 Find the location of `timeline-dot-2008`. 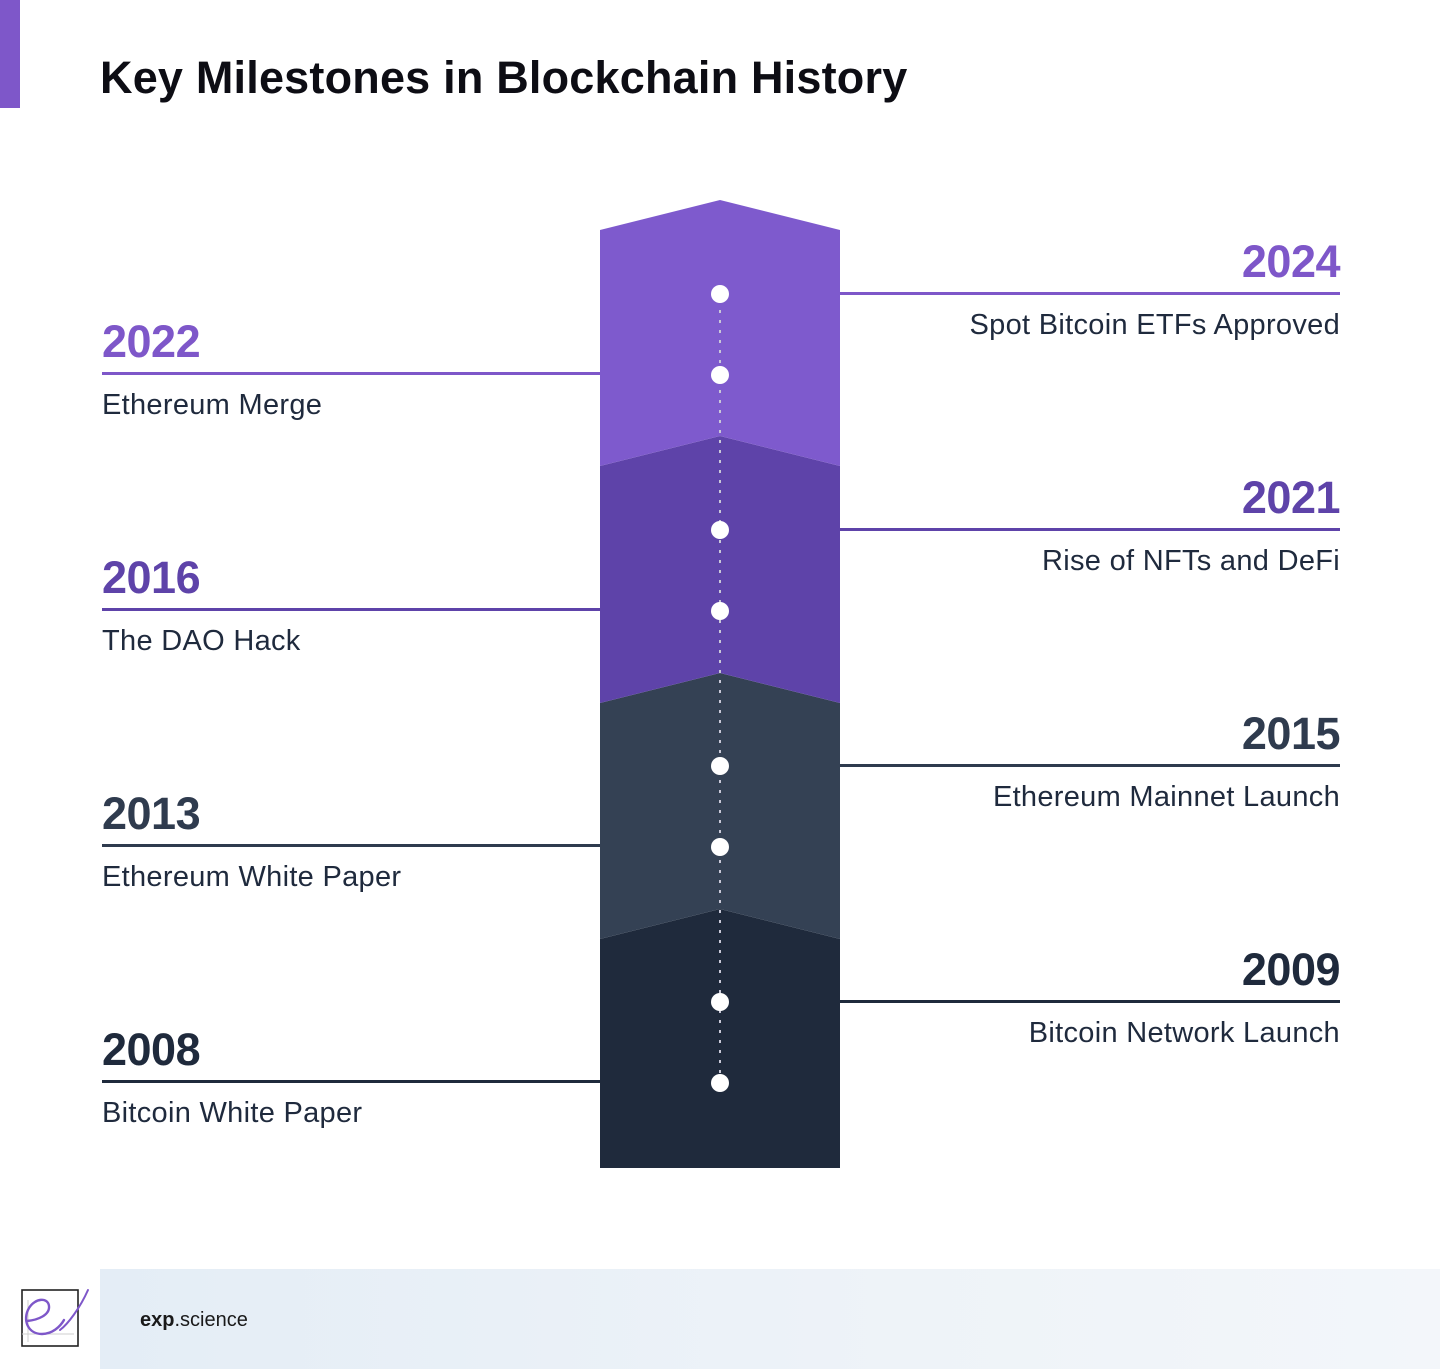

timeline-dot-2008 is located at coordinates (720, 1083).